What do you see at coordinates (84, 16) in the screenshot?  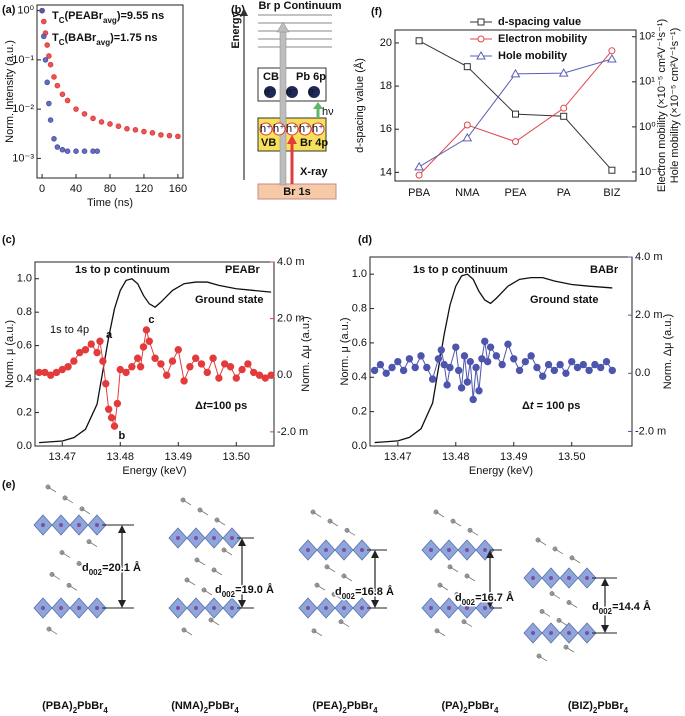 I see `text-part: (PEABr` at bounding box center [84, 16].